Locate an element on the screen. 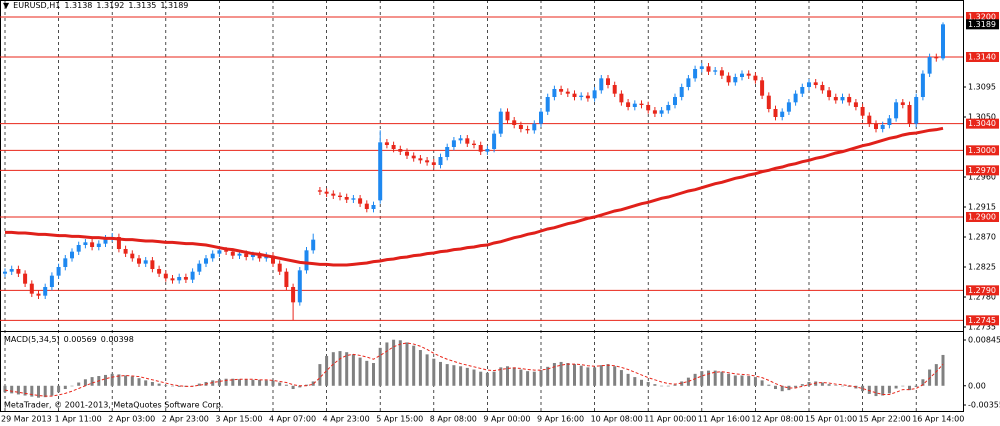 The height and width of the screenshot is (426, 1000). level-label: 1.3040 is located at coordinates (982, 123).